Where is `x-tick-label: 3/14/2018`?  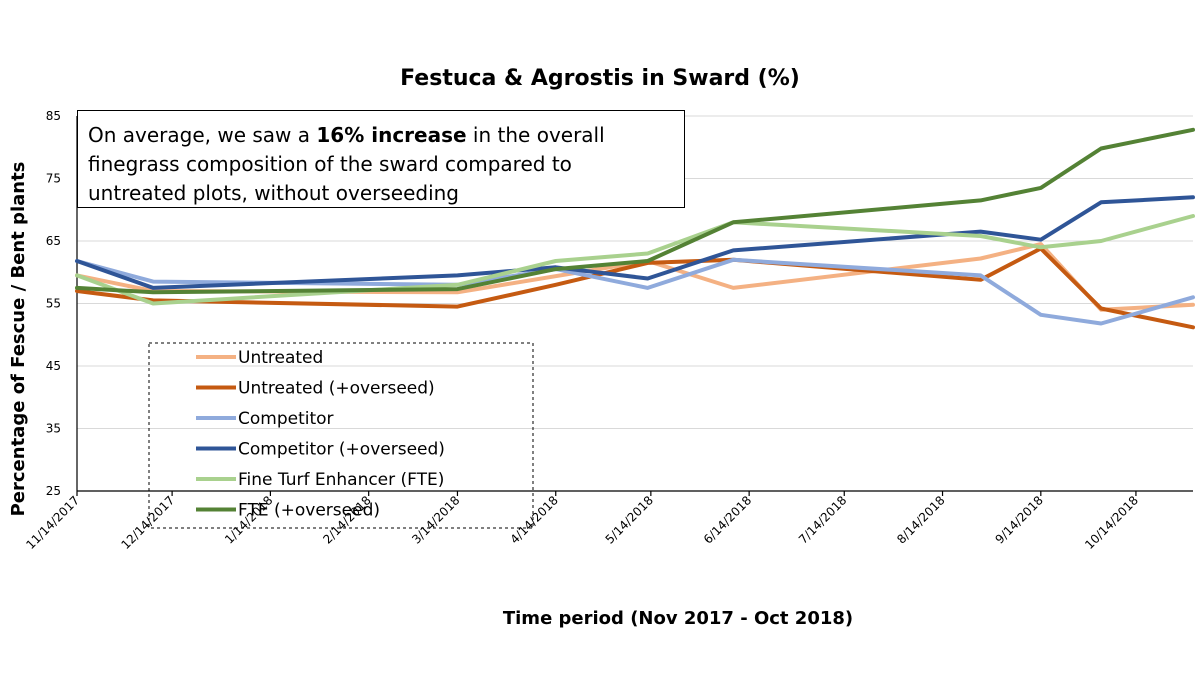
x-tick-label: 3/14/2018 is located at coordinates (435, 519).